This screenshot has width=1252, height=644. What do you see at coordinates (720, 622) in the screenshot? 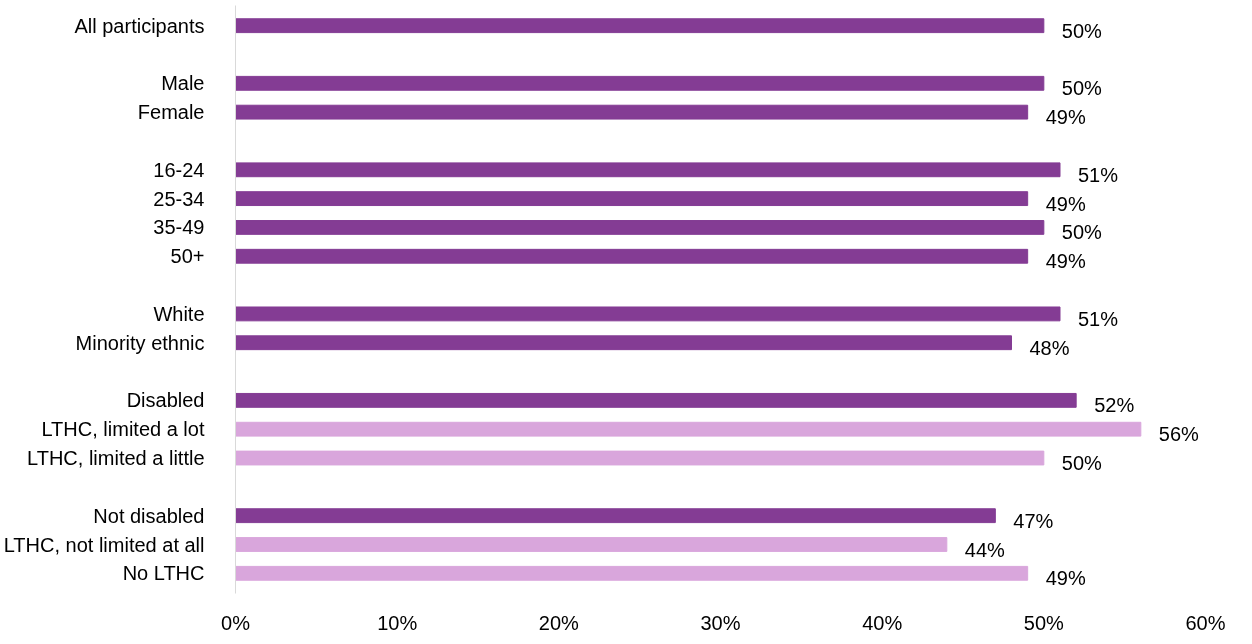
I see `x-tick-label: 30%` at bounding box center [720, 622].